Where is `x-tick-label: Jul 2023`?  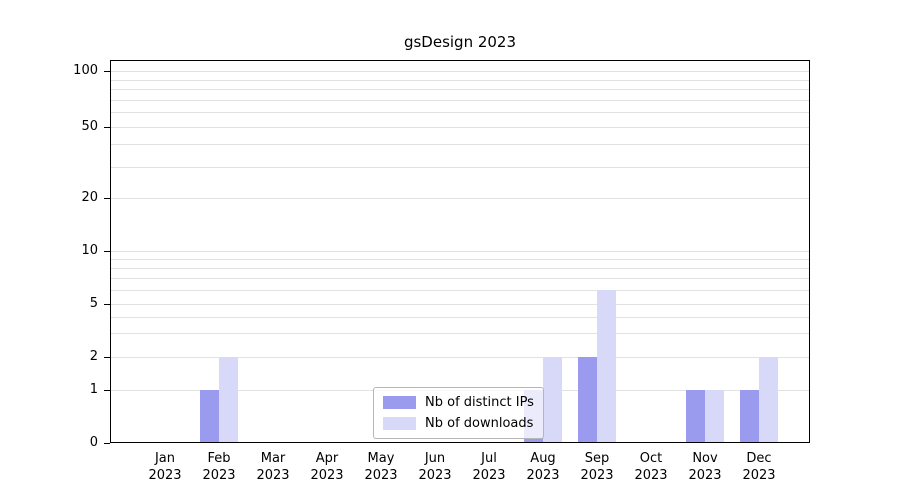 x-tick-label: Jul 2023 is located at coordinates (489, 467).